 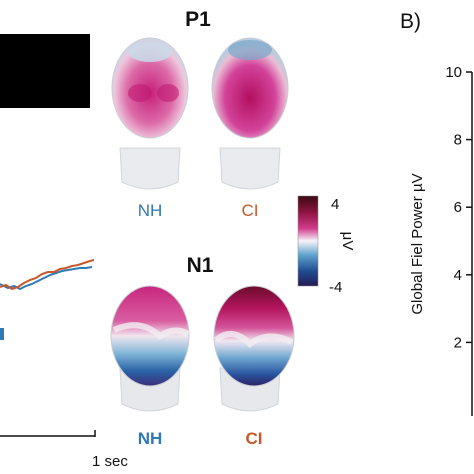 What do you see at coordinates (335, 204) in the screenshot?
I see `colorbar-max-label: 4` at bounding box center [335, 204].